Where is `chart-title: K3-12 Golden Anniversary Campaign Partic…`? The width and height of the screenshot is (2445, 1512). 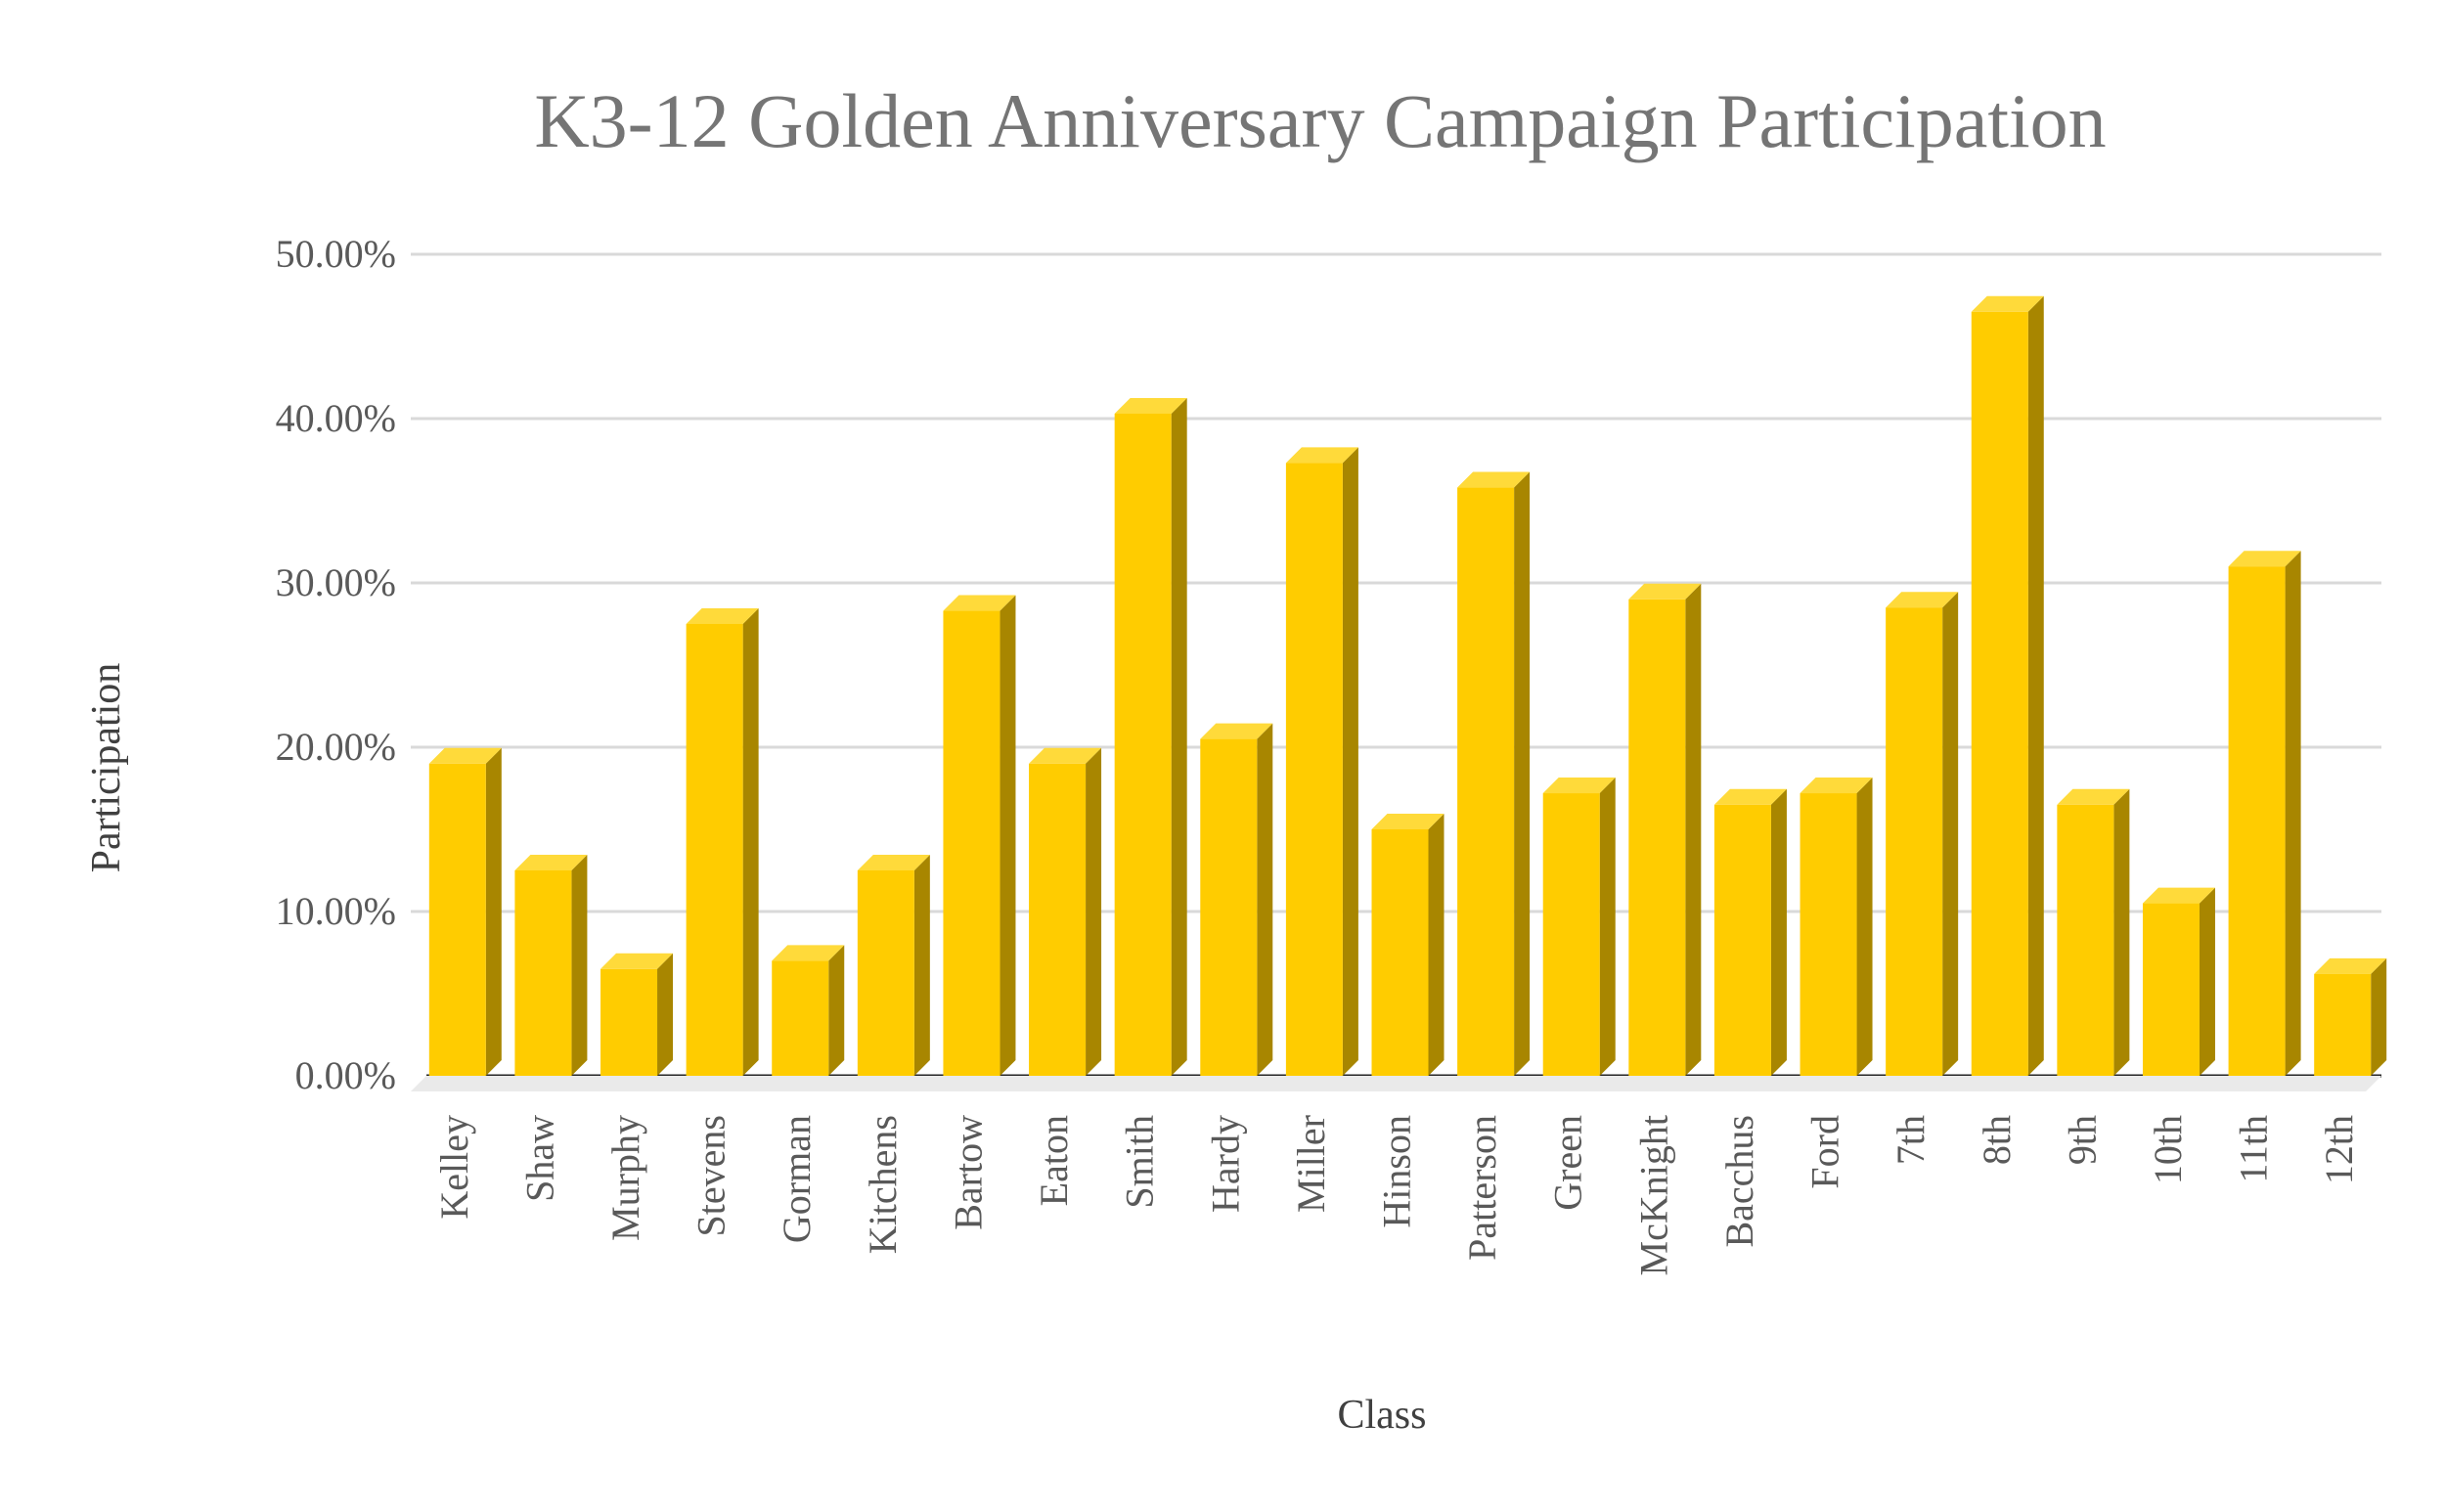
chart-title: K3-12 Golden Anniversary Campaign Partic… is located at coordinates (1320, 121).